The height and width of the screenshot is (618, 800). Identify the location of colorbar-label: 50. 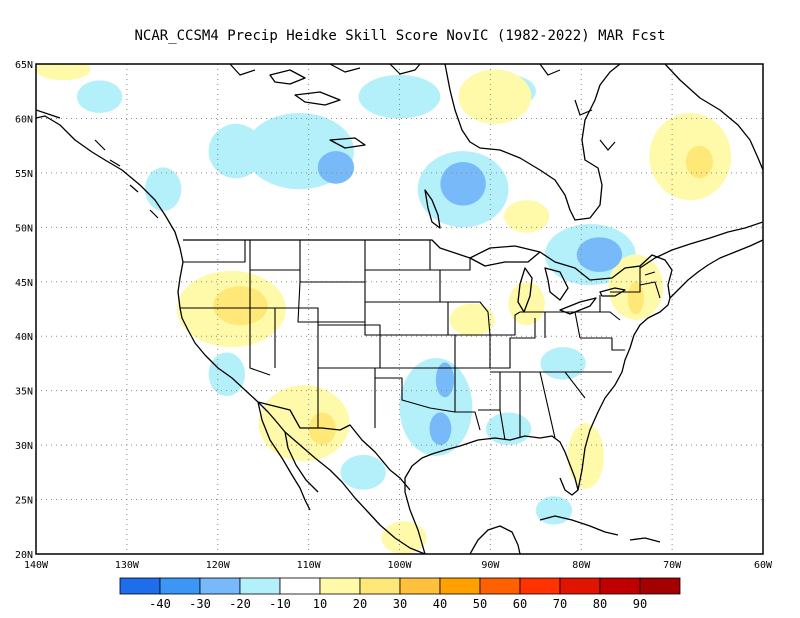
(480, 604).